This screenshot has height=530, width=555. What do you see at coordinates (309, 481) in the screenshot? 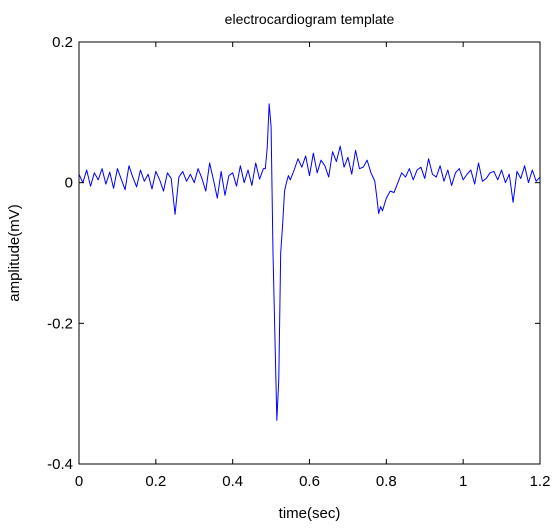
I see `x-tick-label: 0.6` at bounding box center [309, 481].